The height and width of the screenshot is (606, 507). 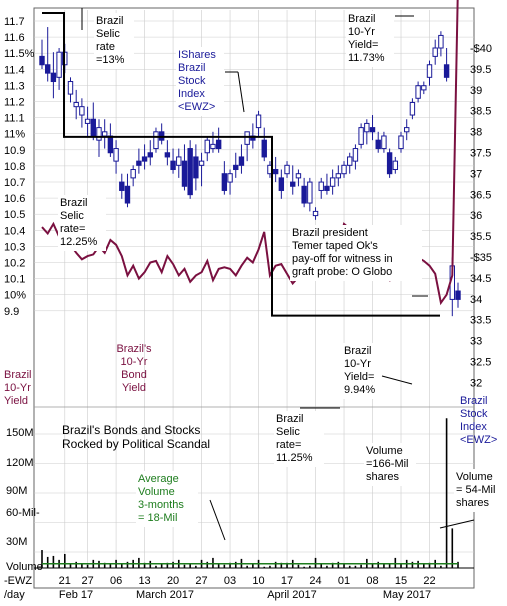 What do you see at coordinates (105, 47) in the screenshot?
I see `selic-13-annotation-line: rate` at bounding box center [105, 47].